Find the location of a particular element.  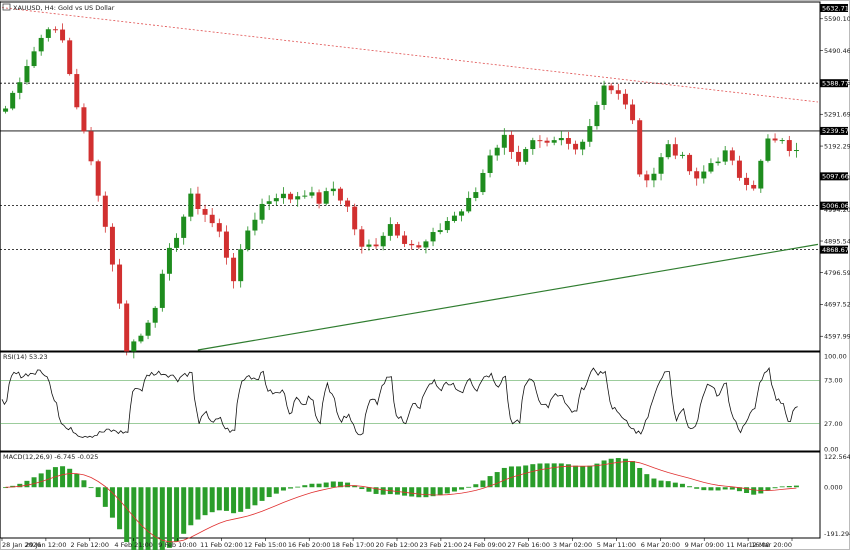

price-tick-label: 5291.69 is located at coordinates (837, 115).